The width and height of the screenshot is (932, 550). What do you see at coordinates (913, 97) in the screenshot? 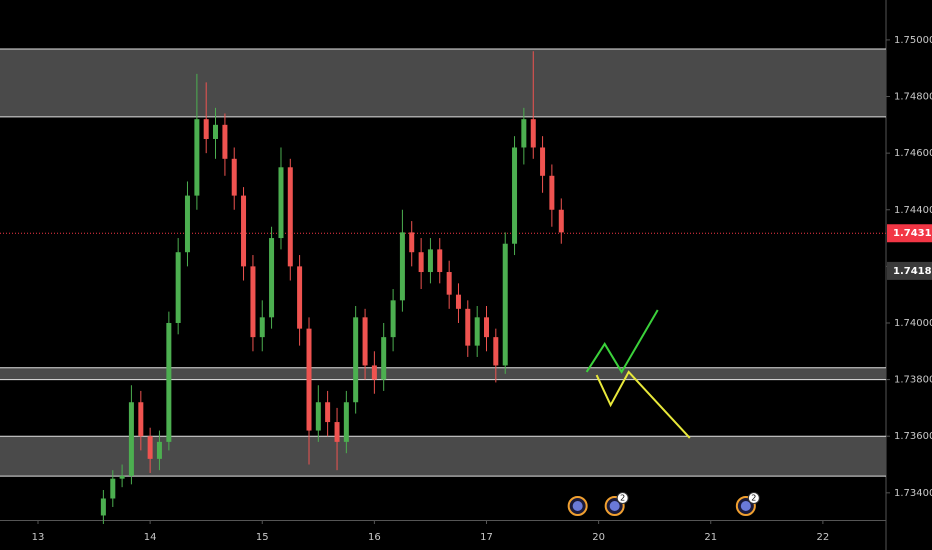
I see `y-tick-label: 1.74800` at bounding box center [913, 97].